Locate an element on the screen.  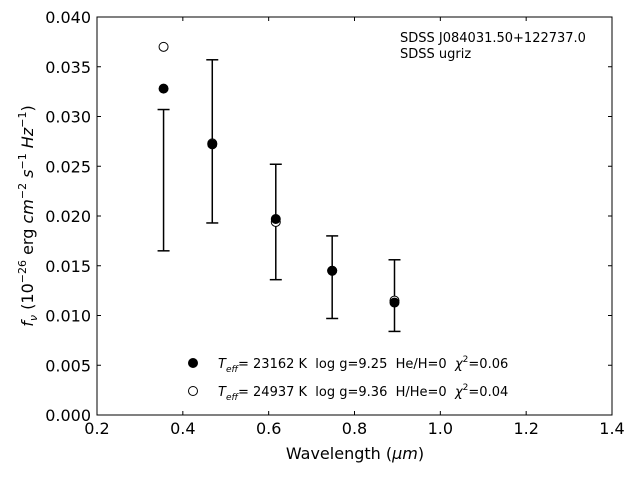
legend-marker-open is located at coordinates (193, 391).